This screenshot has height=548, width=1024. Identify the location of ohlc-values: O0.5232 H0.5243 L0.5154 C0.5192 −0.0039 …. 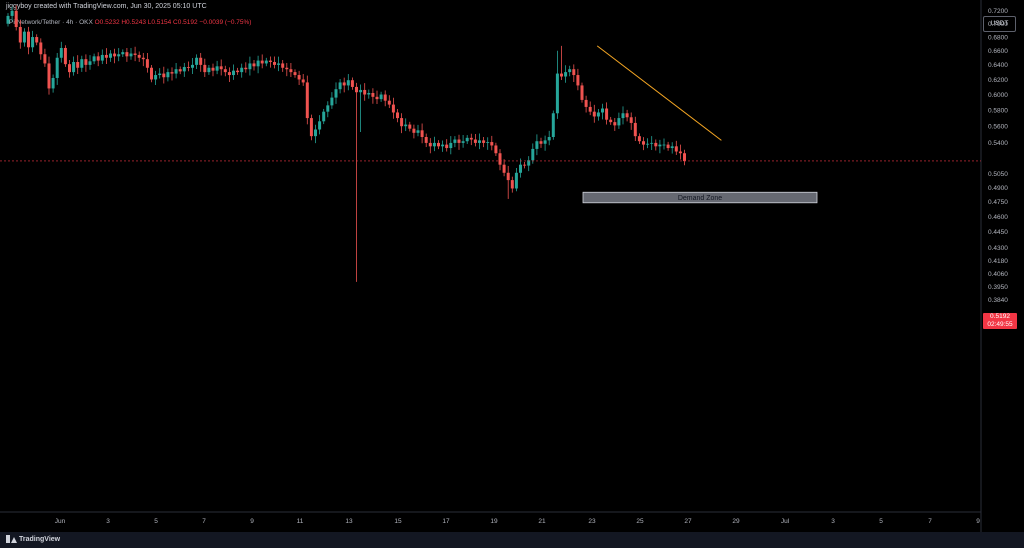
(173, 22).